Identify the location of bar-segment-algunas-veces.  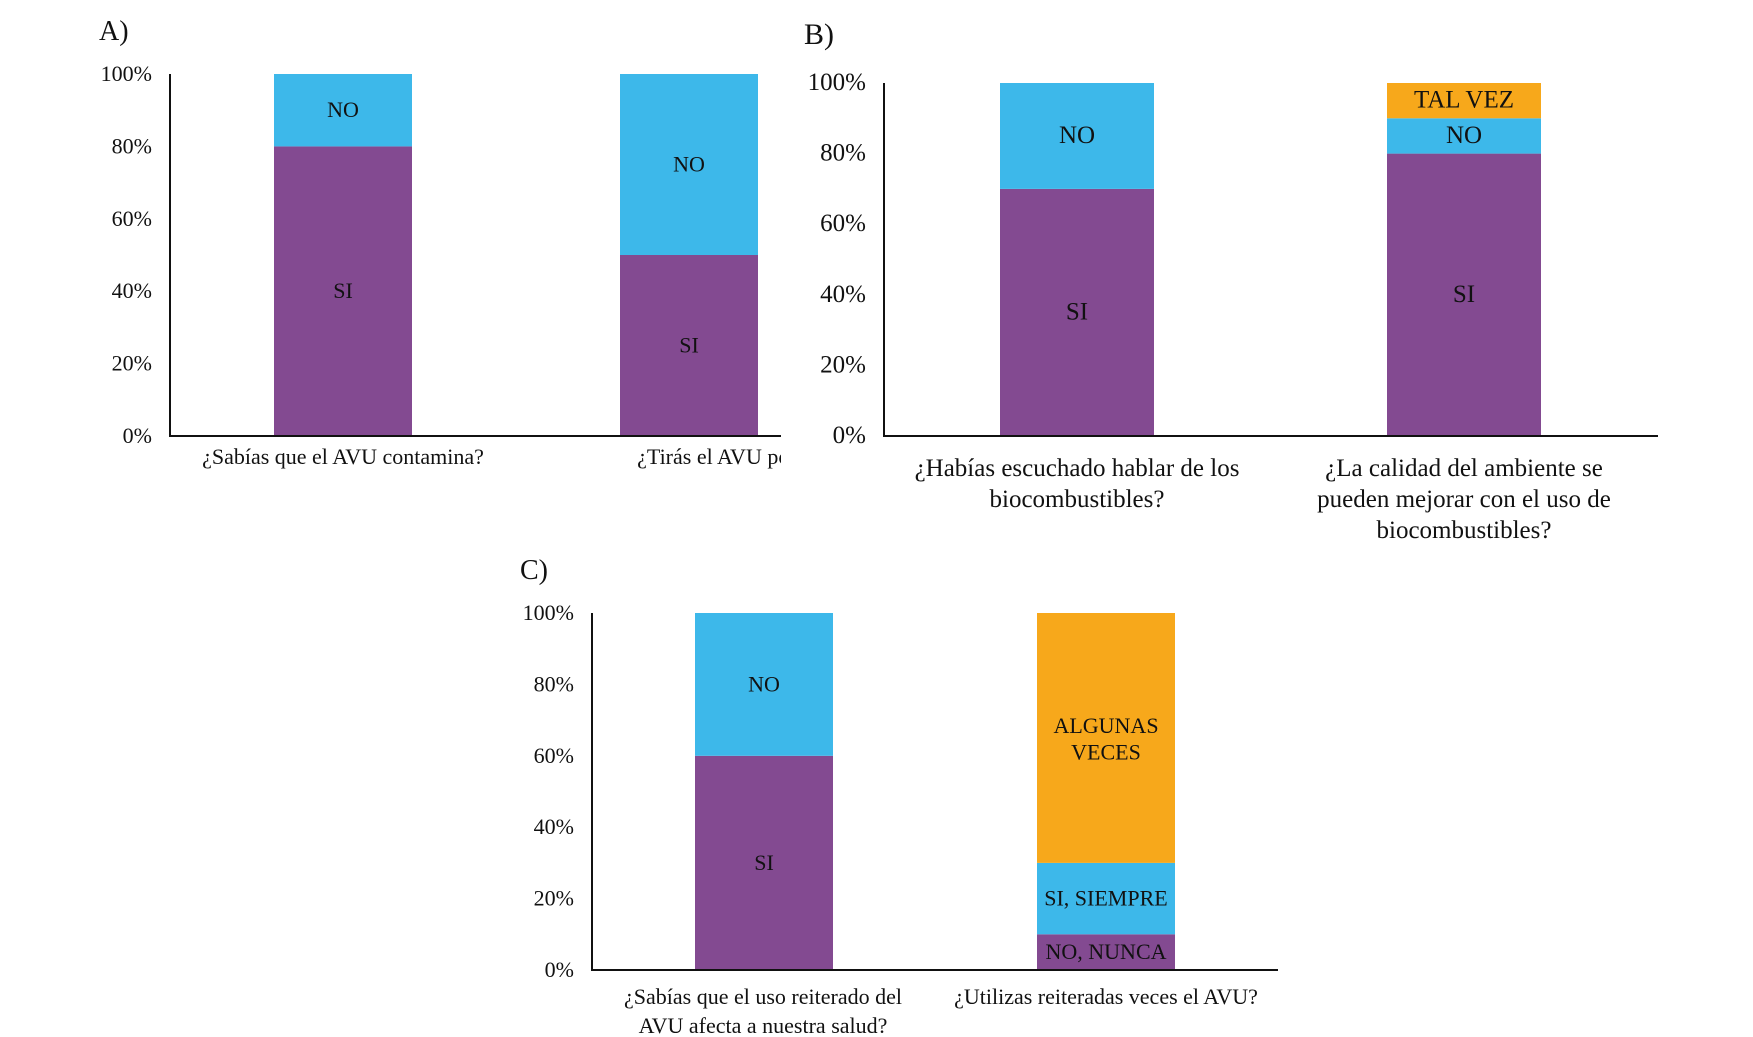
(1106, 738).